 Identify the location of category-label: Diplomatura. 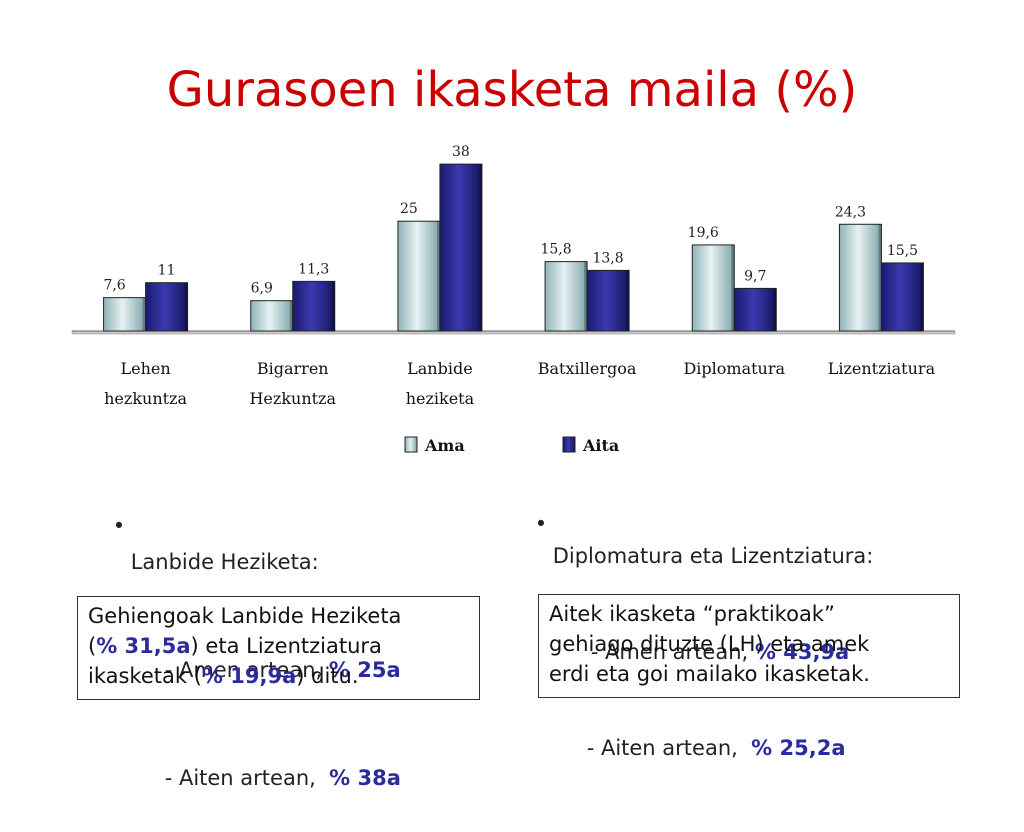
(734, 368).